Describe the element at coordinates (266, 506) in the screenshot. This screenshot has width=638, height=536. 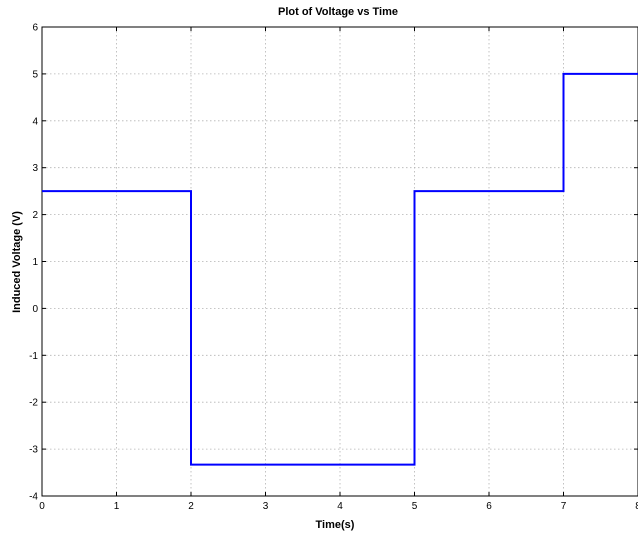
I see `x-tick-label: 3` at that location.